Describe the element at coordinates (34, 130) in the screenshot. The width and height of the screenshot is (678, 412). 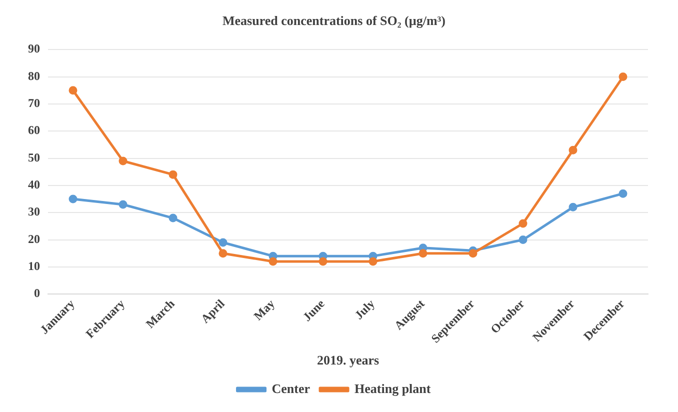
I see `y-tick-label: 60` at that location.